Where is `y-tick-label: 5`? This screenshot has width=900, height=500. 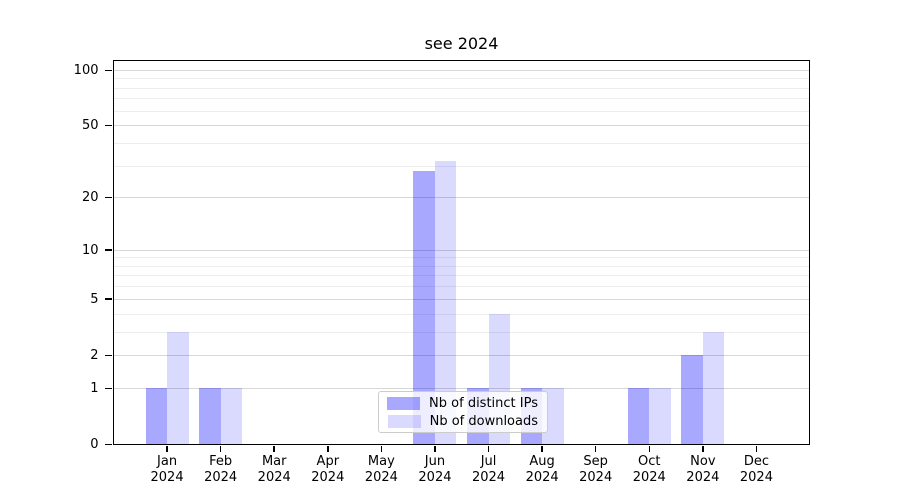
y-tick-label: 5 is located at coordinates (94, 299).